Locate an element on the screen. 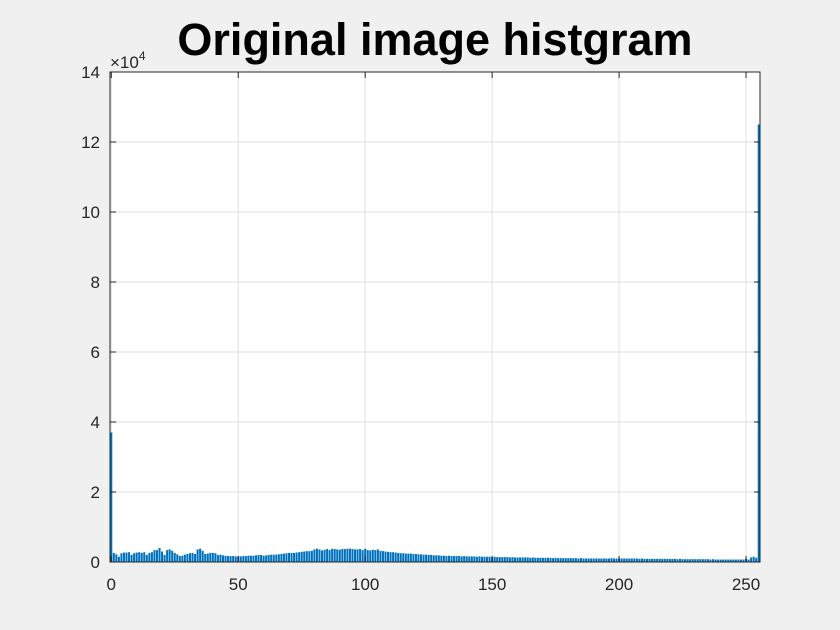 The image size is (840, 630). y-tick-label: 10 is located at coordinates (90, 212).